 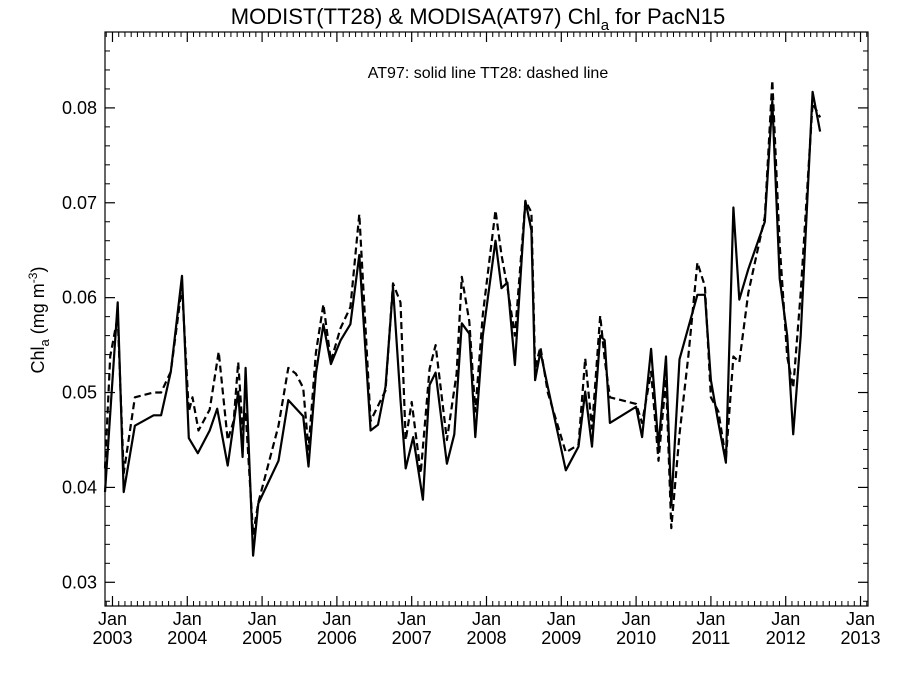 I want to click on x-tick-label-year: 2007, so click(x=412, y=638).